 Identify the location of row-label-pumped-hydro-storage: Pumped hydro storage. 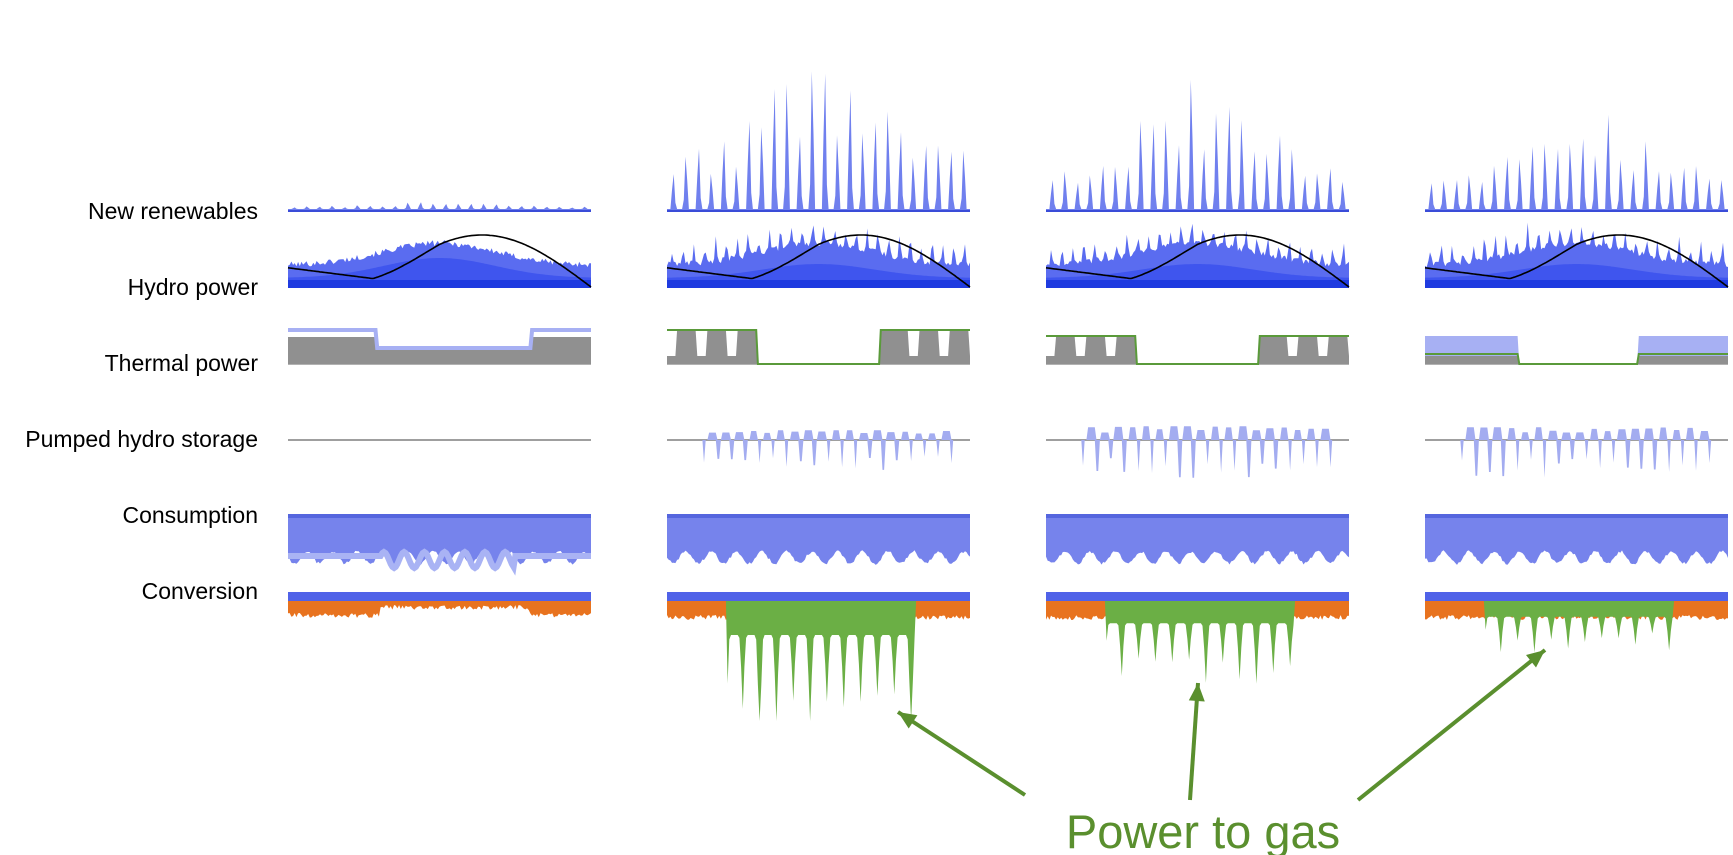
(141, 439).